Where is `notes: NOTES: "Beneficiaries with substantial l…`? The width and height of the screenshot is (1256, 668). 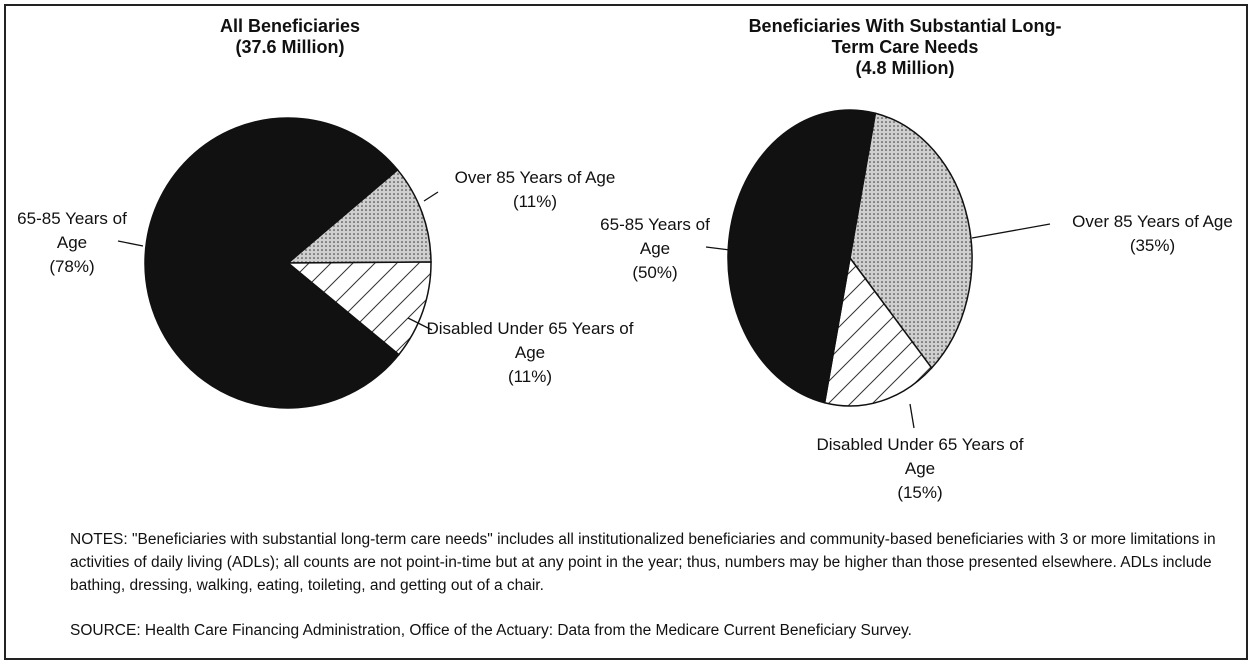
notes: NOTES: "Beneficiaries with substantial l… is located at coordinates (643, 562).